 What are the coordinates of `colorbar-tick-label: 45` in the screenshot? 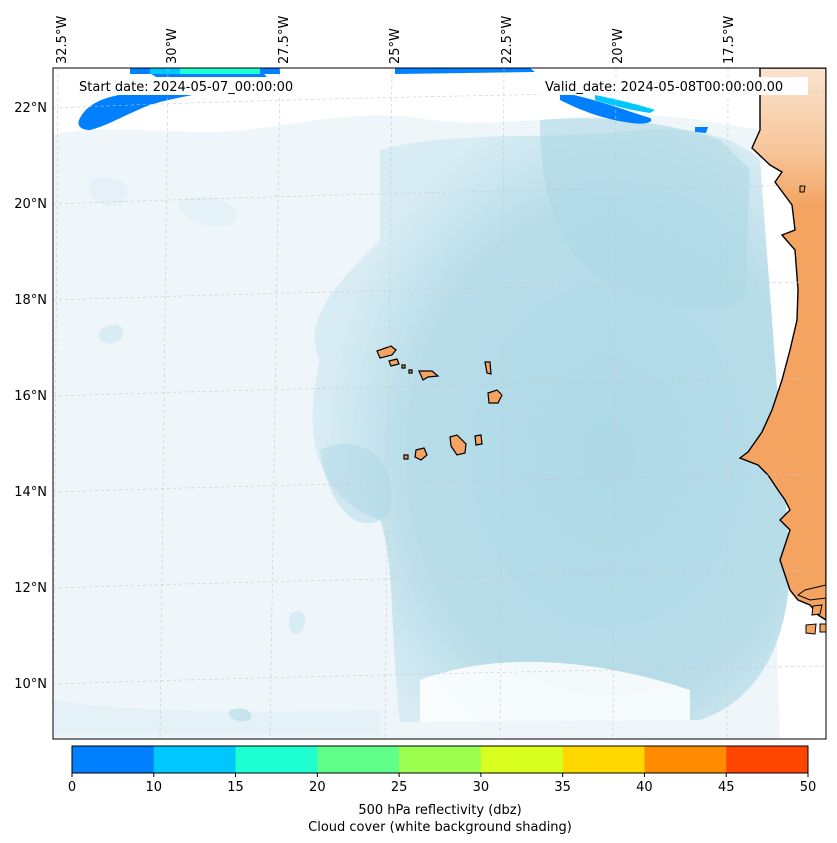 It's located at (726, 787).